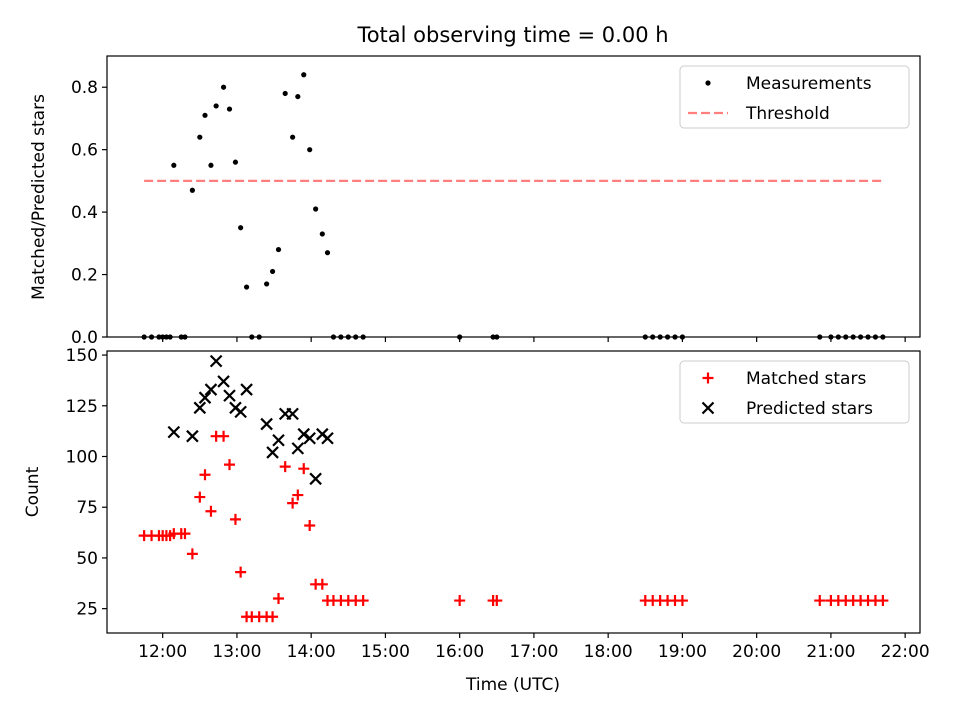 Image resolution: width=960 pixels, height=724 pixels. What do you see at coordinates (162, 652) in the screenshot?
I see `x-tick-label: 12:00` at bounding box center [162, 652].